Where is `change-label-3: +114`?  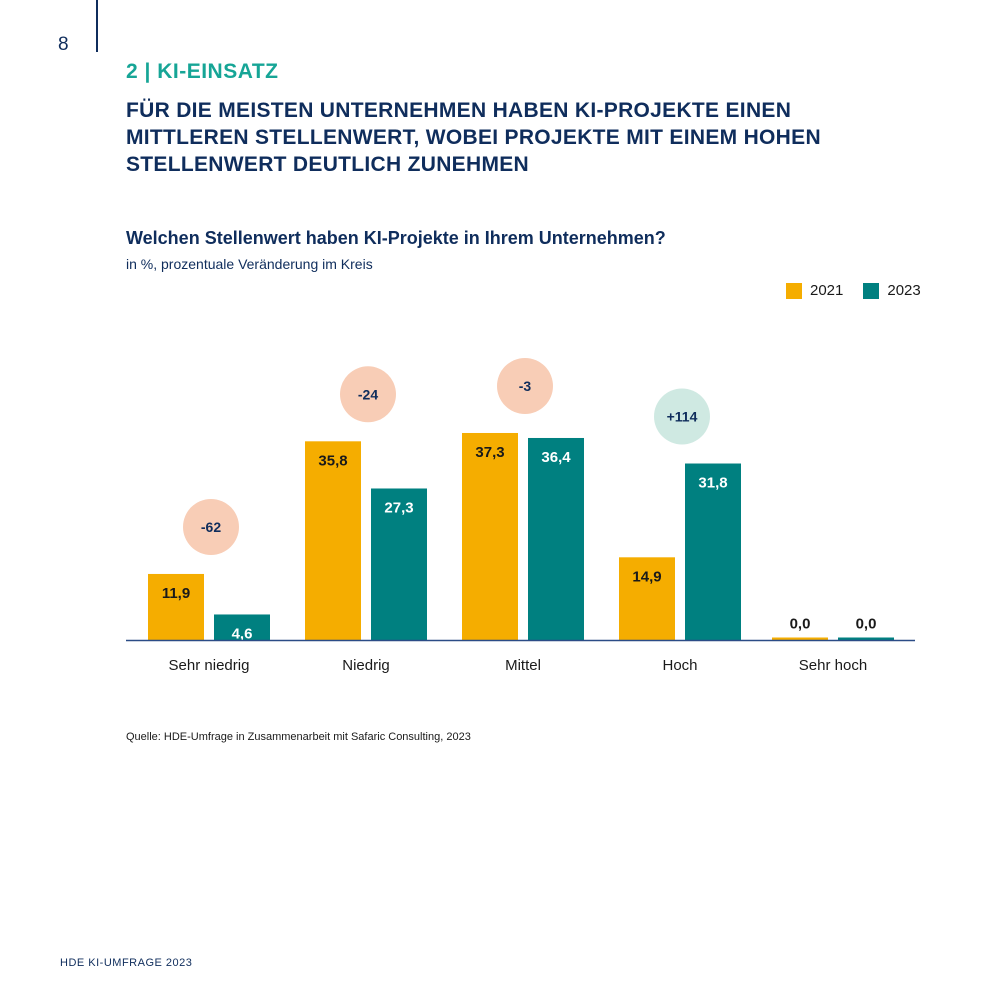 change-label-3: +114 is located at coordinates (682, 417).